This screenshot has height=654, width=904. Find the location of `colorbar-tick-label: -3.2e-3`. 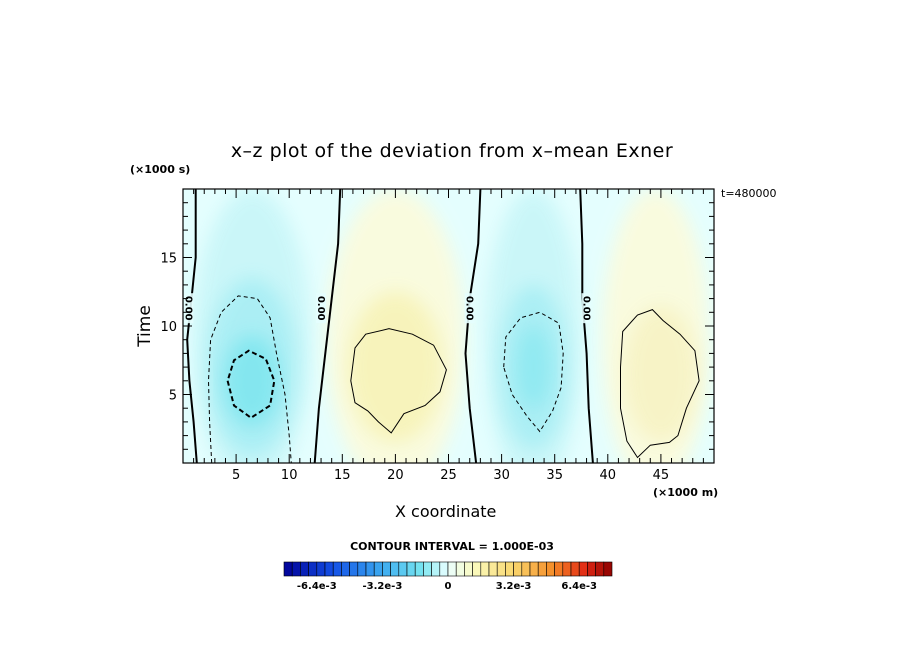

colorbar-tick-label: -3.2e-3 is located at coordinates (383, 586).